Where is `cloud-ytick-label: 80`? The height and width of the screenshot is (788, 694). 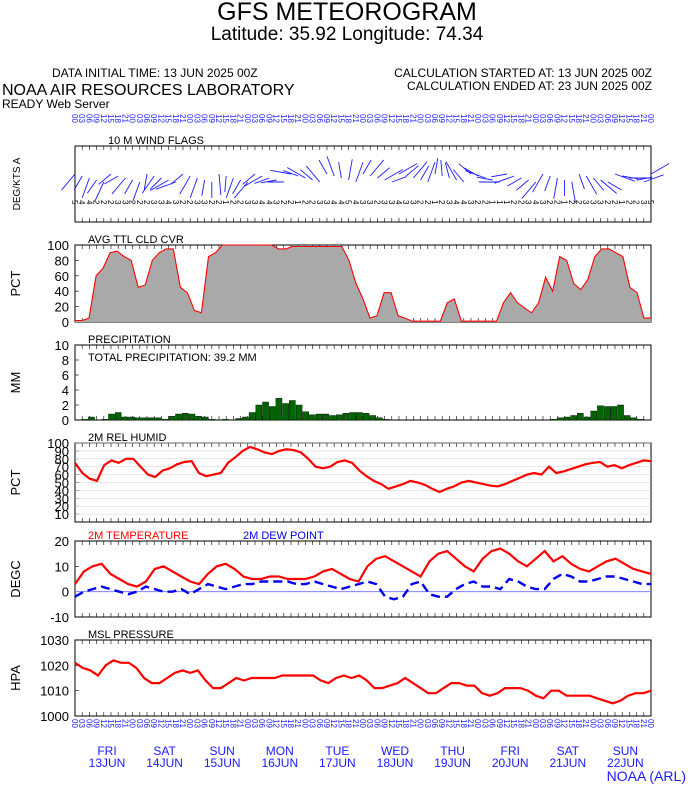
cloud-ytick-label: 80 is located at coordinates (62, 260).